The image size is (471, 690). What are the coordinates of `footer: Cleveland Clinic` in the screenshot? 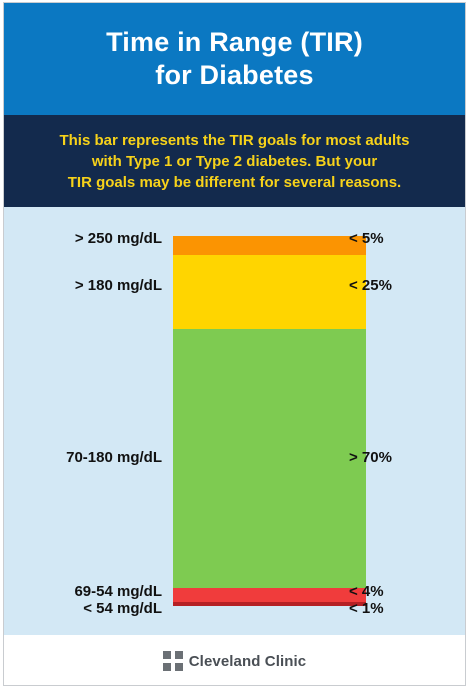 It's located at (234, 660).